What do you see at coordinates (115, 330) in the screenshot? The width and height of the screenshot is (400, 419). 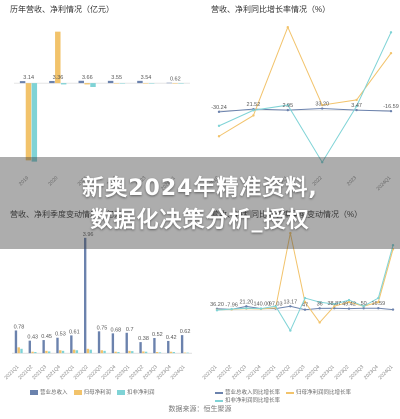 I see `data-label: 0.68` at bounding box center [115, 330].